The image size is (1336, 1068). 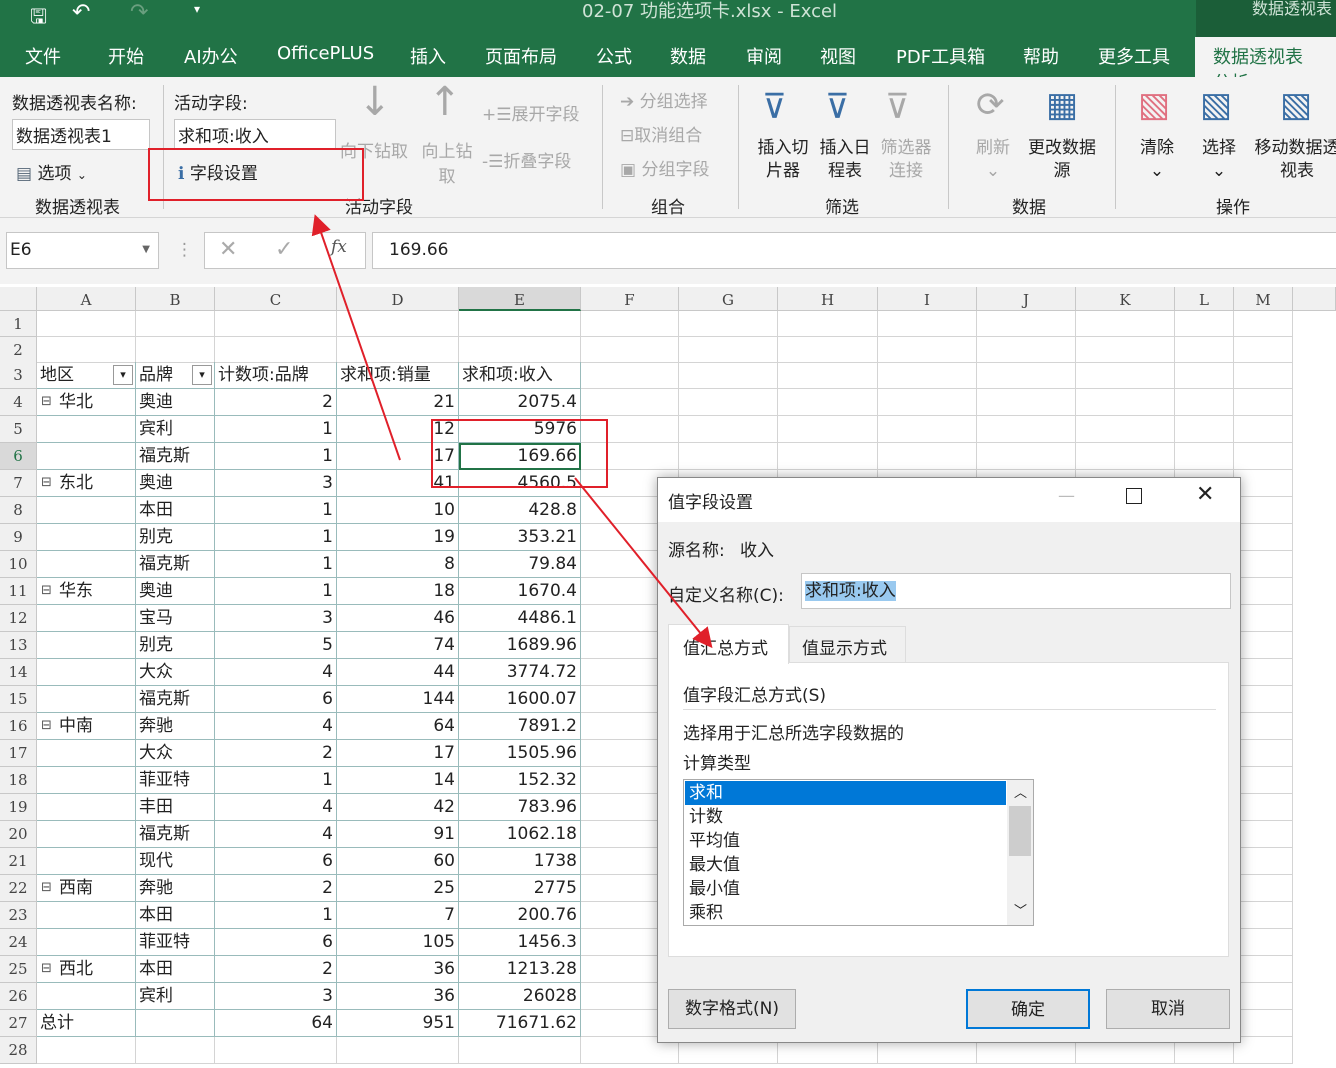 I want to click on row-header: 27, so click(x=18, y=1023).